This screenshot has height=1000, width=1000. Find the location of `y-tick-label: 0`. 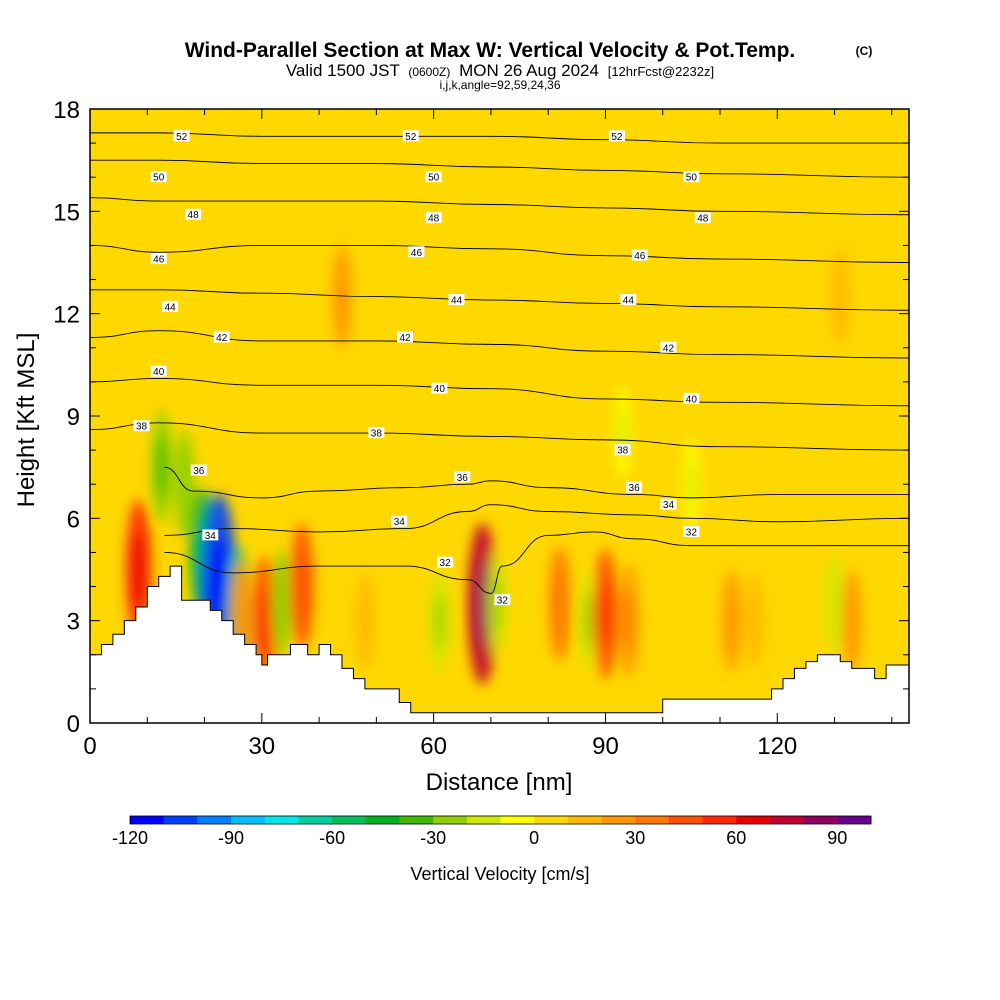

y-tick-label: 0 is located at coordinates (73, 724).